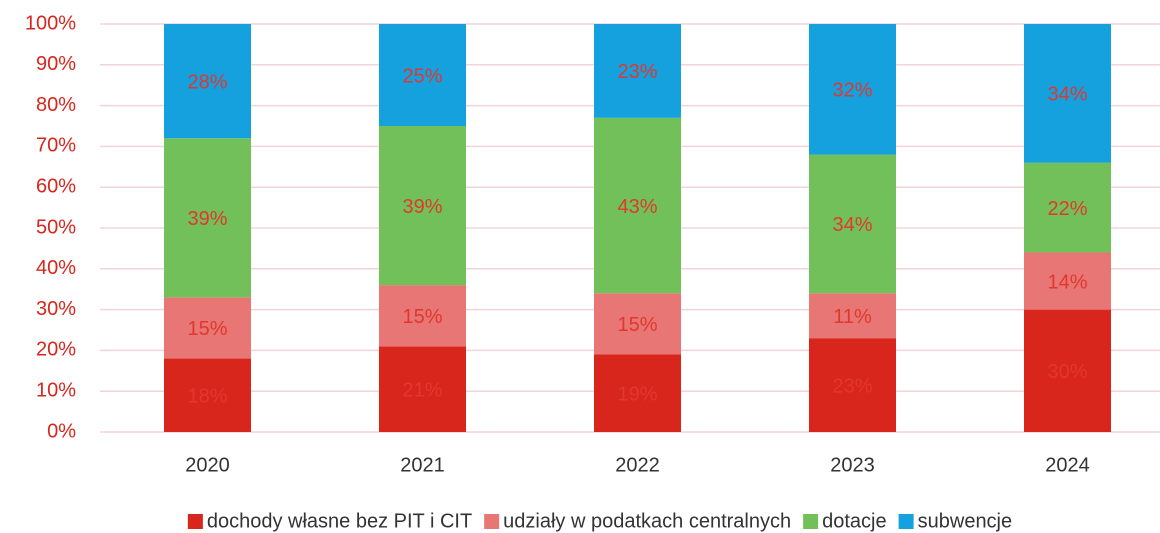 This screenshot has width=1160, height=533. Describe the element at coordinates (207, 465) in the screenshot. I see `x-tick-label: 2020` at that location.